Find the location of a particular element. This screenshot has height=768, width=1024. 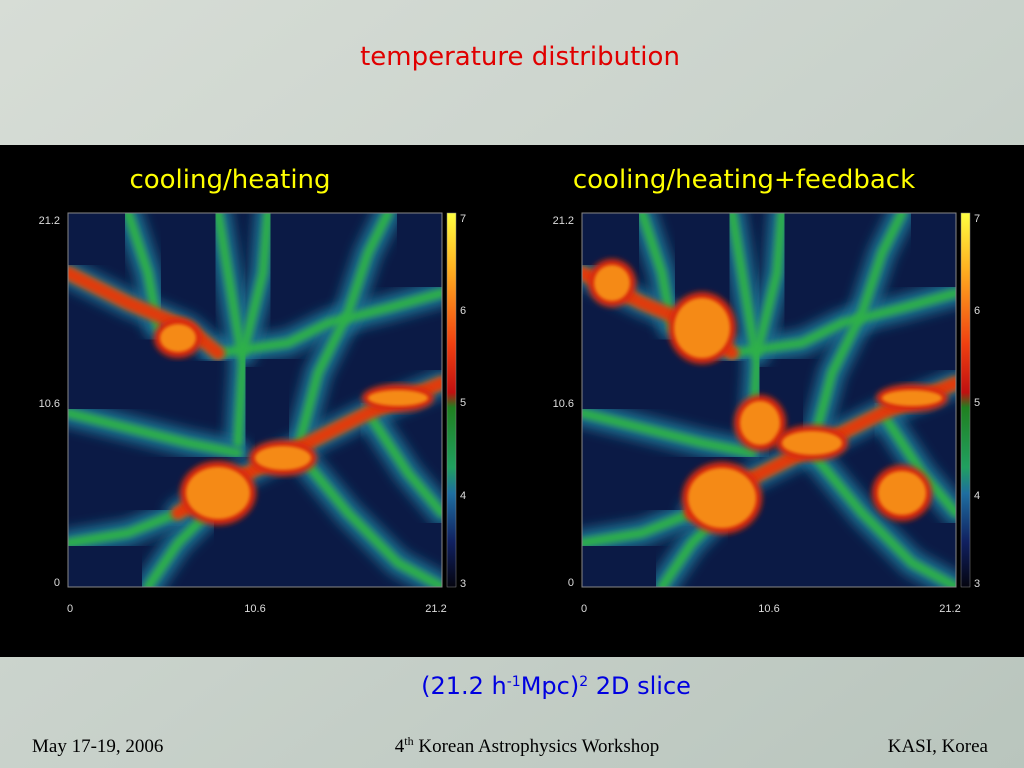

caption-text: (21.2 h is located at coordinates (464, 686).